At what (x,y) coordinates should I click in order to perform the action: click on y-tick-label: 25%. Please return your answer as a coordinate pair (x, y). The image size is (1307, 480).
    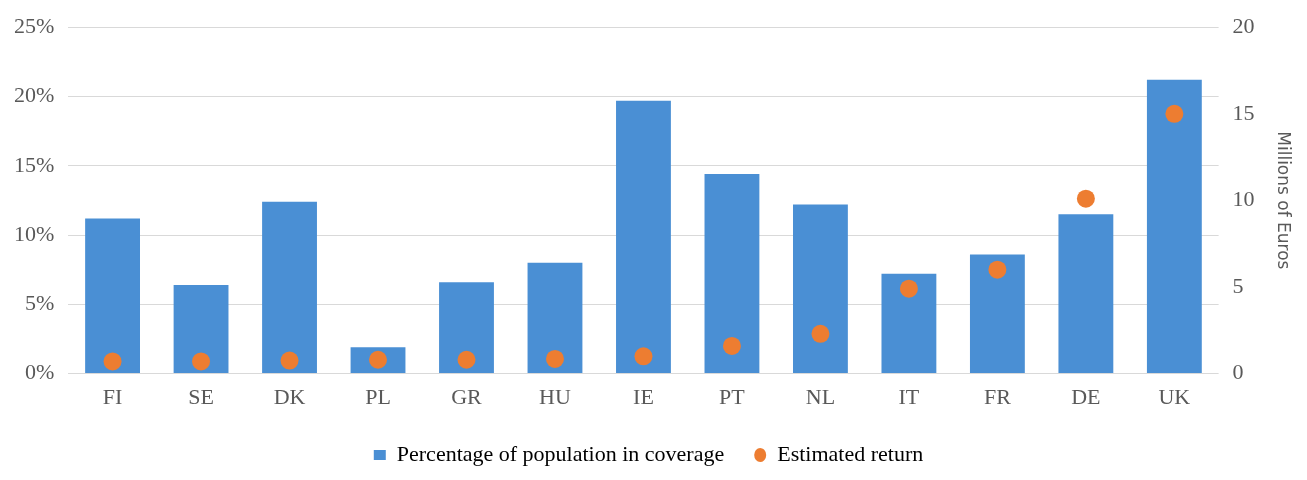
    Looking at the image, I should click on (34, 25).